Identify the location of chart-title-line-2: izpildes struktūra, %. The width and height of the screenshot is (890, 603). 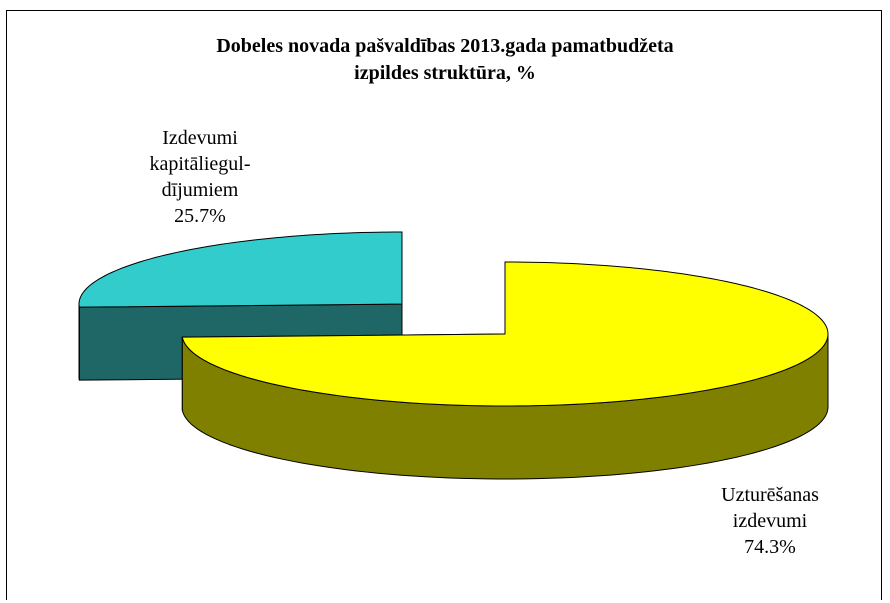
(445, 73).